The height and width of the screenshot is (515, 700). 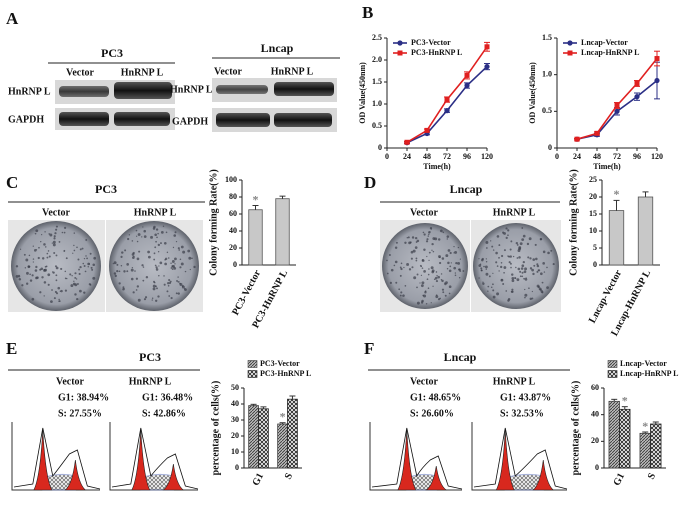 I want to click on western-blot, so click(x=115, y=105).